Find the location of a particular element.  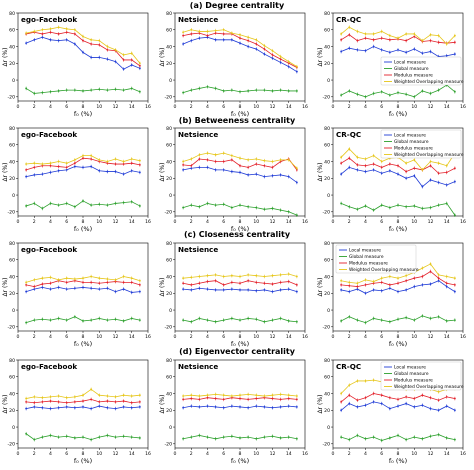

x-tick-label: 8 is located at coordinates (398, 337).